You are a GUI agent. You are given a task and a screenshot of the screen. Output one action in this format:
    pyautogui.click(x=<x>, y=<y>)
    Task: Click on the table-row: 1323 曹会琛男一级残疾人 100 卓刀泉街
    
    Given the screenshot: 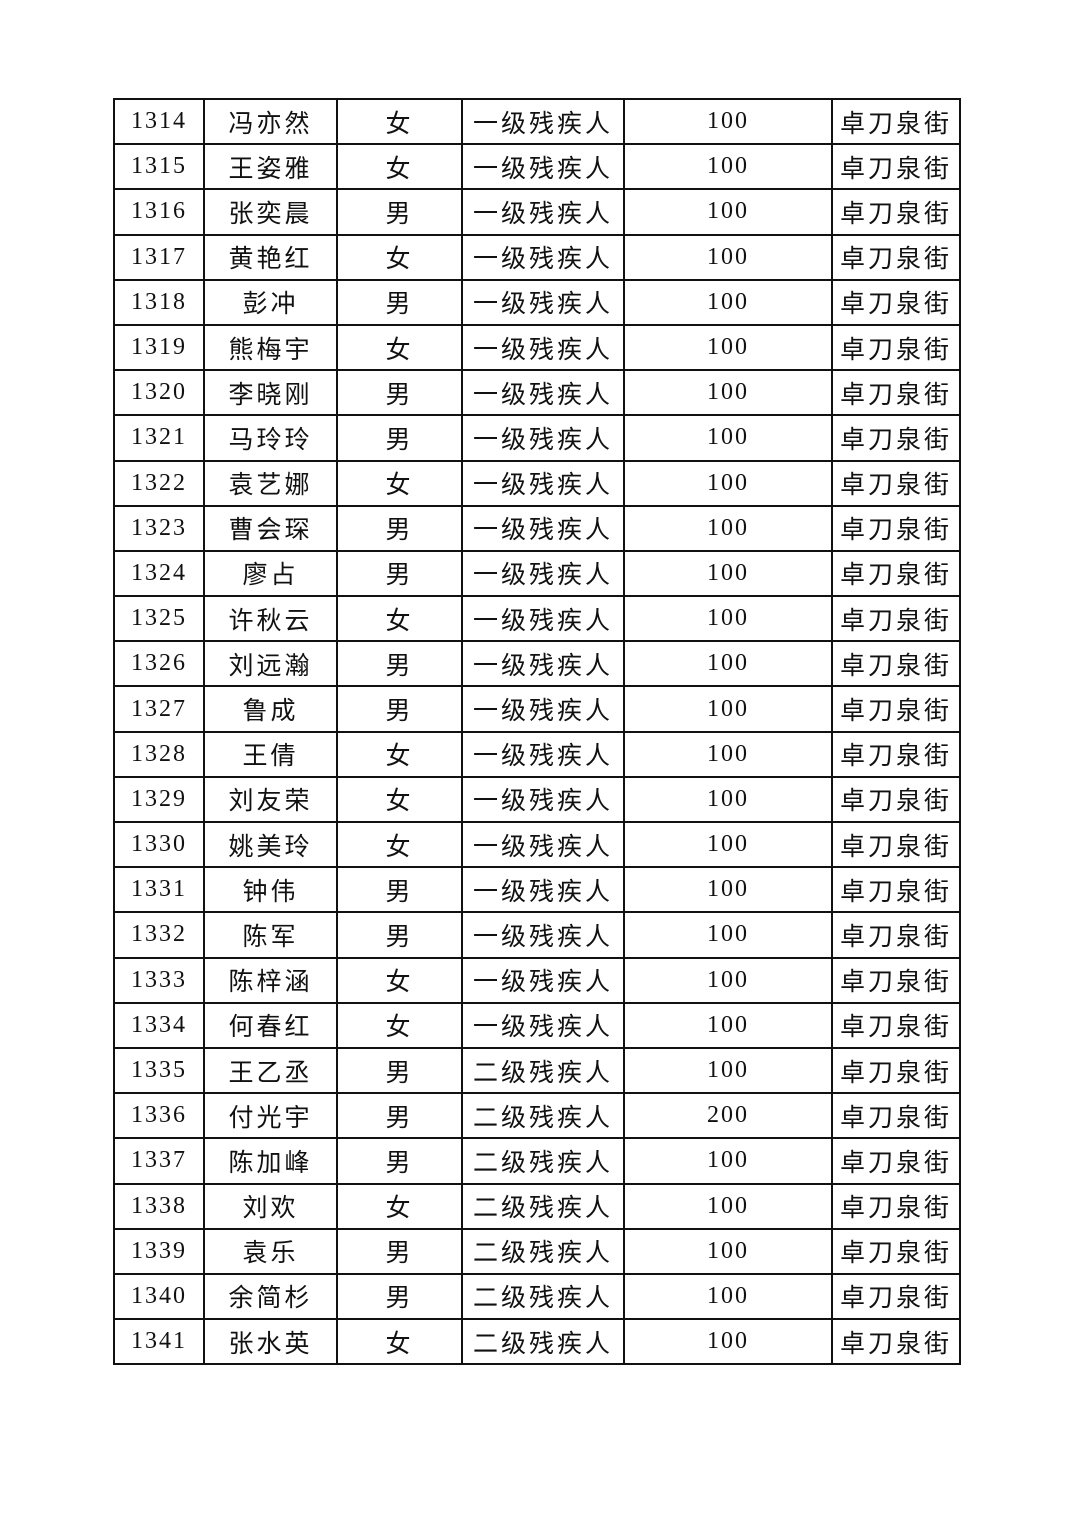 What is the action you would take?
    pyautogui.click(x=537, y=528)
    